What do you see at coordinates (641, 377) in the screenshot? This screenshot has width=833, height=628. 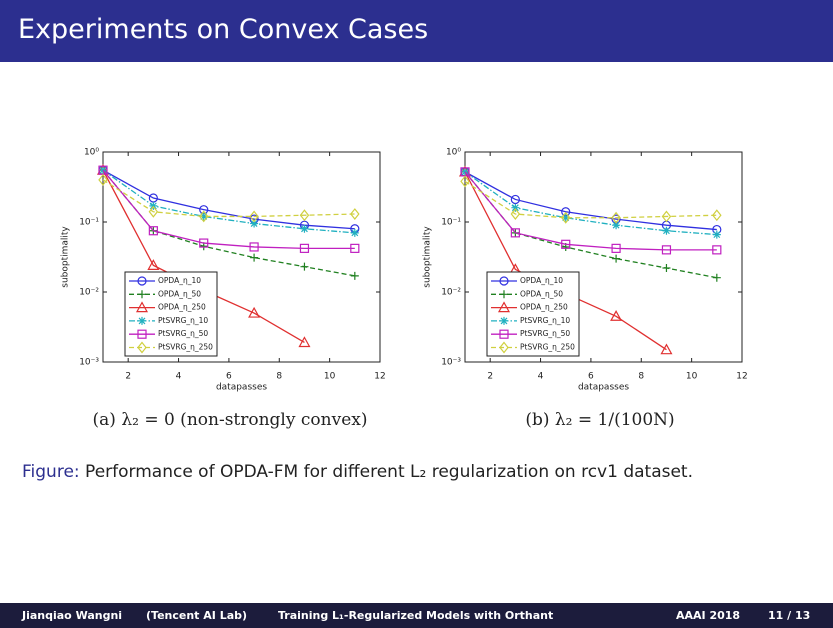 I see `x-tick-label: 8` at bounding box center [641, 377].